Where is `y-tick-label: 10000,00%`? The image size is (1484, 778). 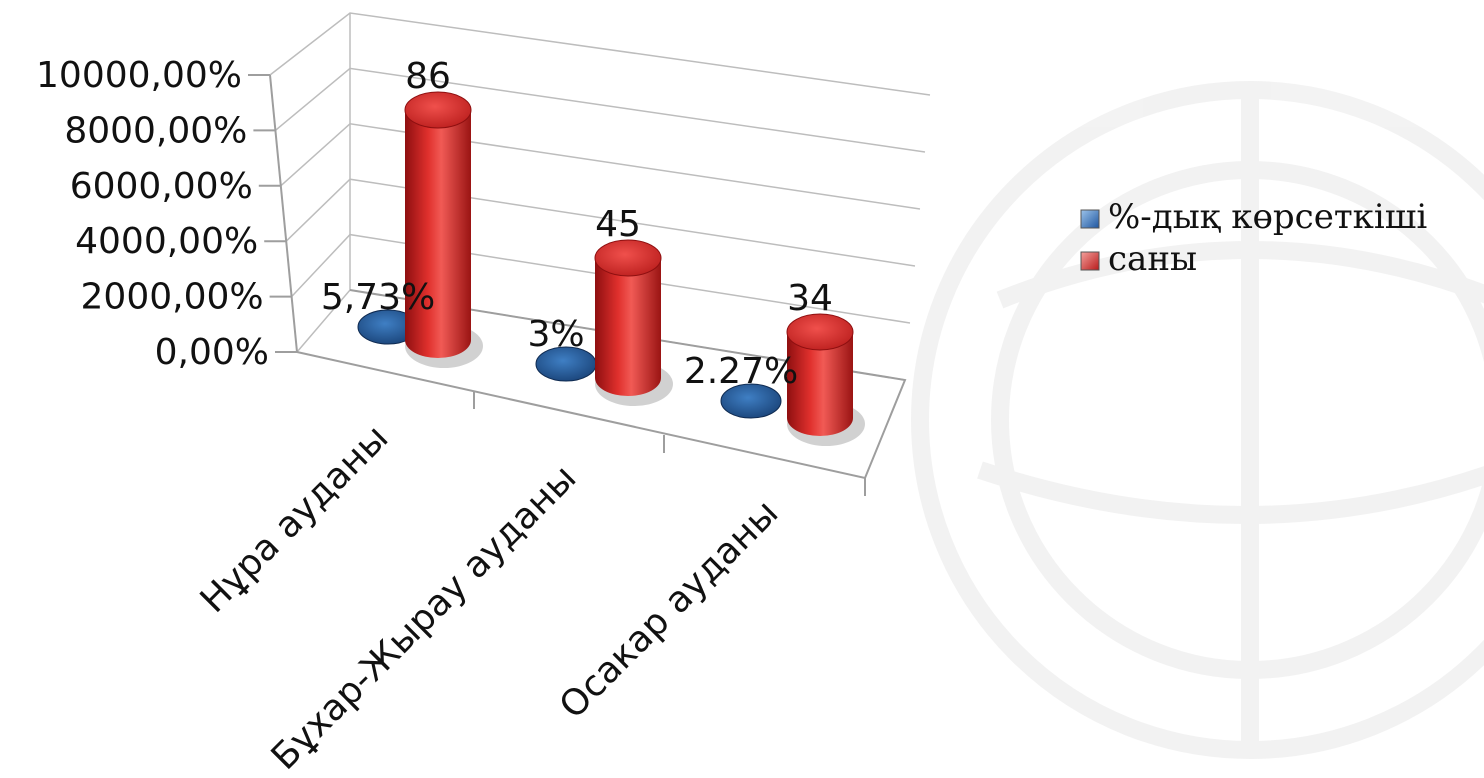
y-tick-label: 10000,00% is located at coordinates (139, 75).